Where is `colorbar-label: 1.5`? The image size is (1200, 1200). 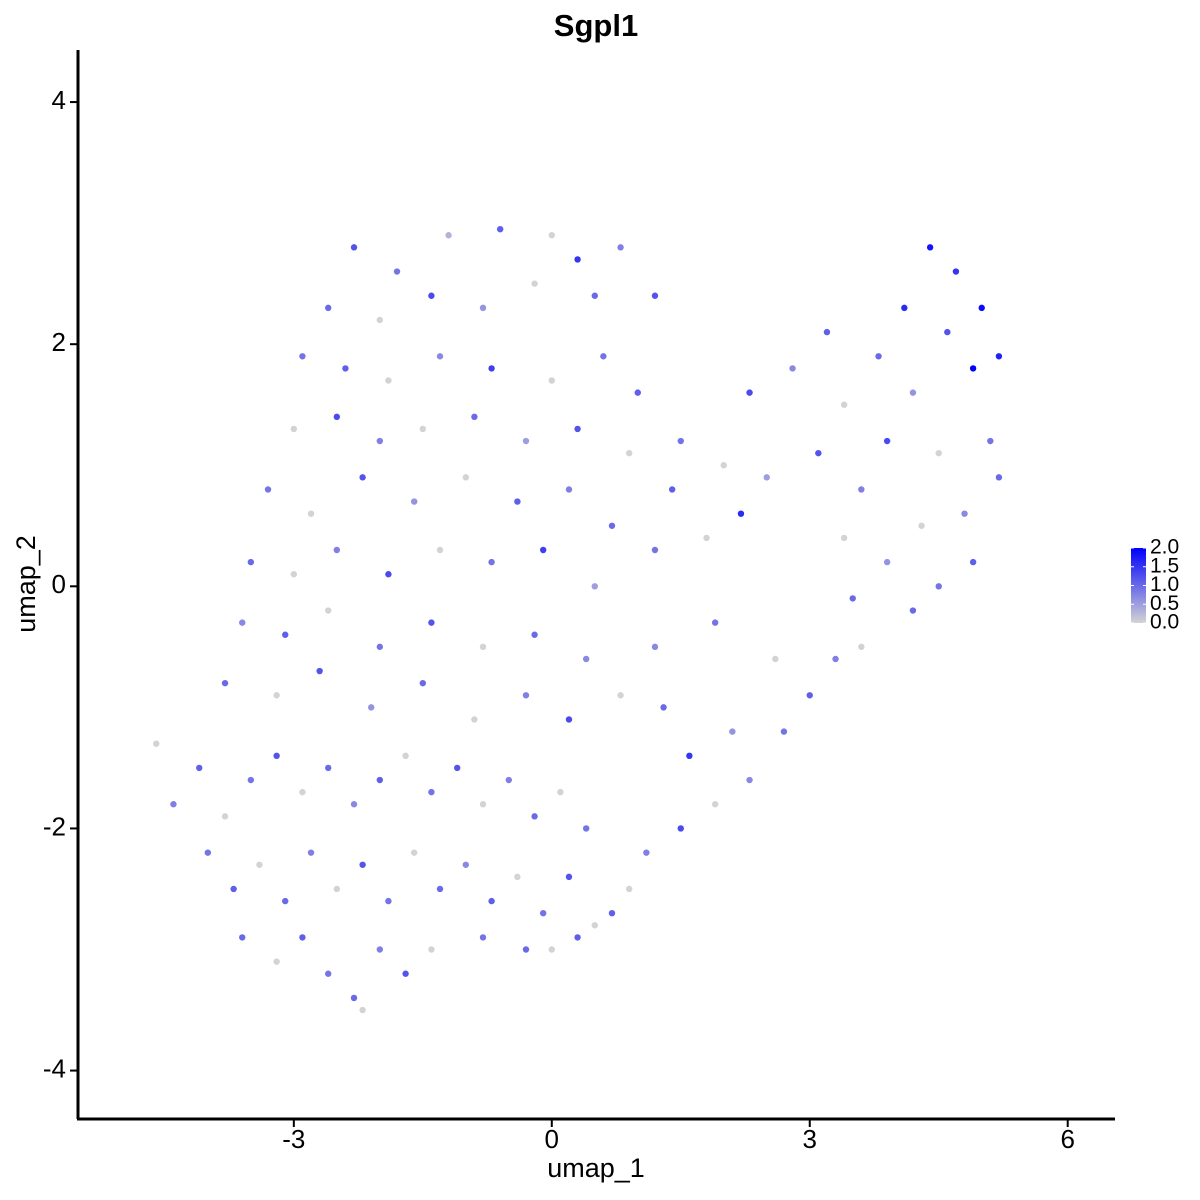
colorbar-label: 1.5 is located at coordinates (1164, 565).